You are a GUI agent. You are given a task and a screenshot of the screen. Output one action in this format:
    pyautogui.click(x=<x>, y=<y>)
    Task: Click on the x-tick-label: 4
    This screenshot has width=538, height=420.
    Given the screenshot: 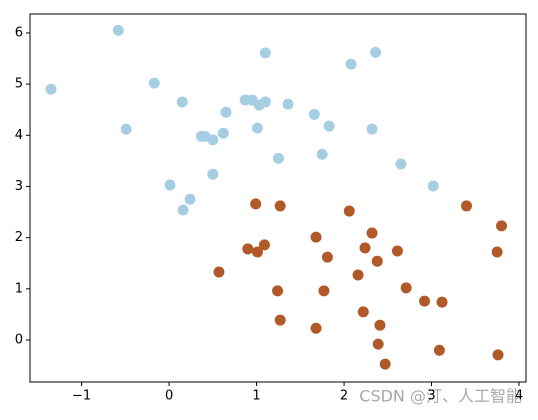 What is the action you would take?
    pyautogui.click(x=519, y=396)
    